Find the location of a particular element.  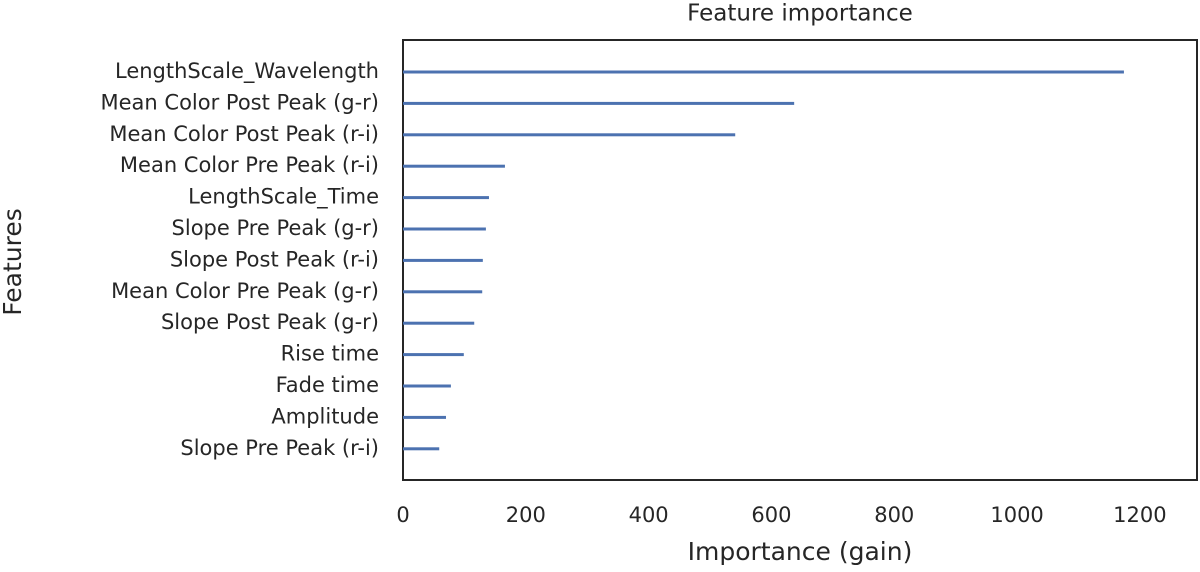

chart-title: Feature importance is located at coordinates (800, 14).